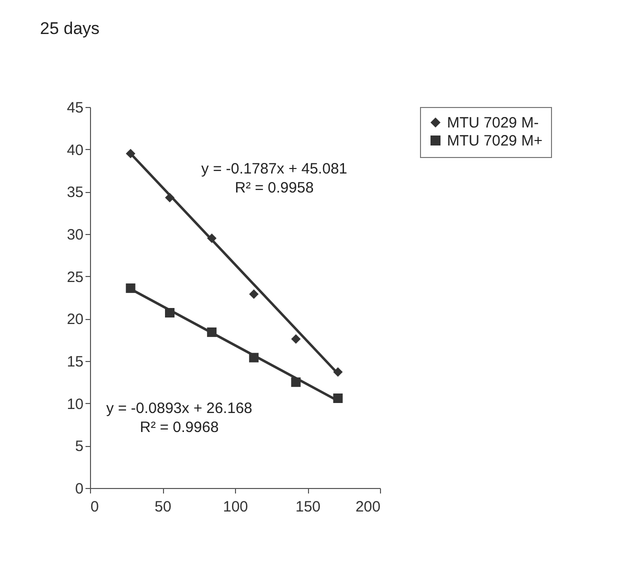 This screenshot has width=639, height=571. What do you see at coordinates (79, 447) in the screenshot?
I see `y-tick-label: 5` at bounding box center [79, 447].